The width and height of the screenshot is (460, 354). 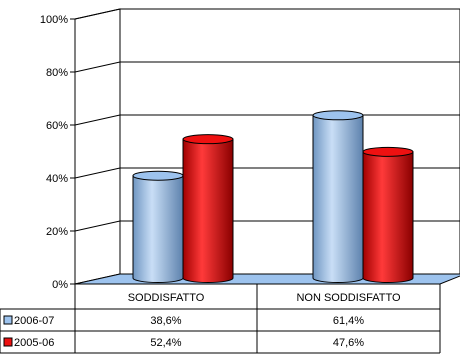 I want to click on y-tick-label: 60%, so click(x=57, y=126).